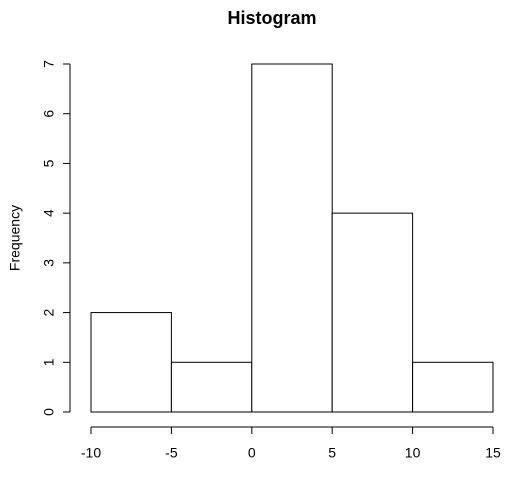 The width and height of the screenshot is (532, 481). Describe the element at coordinates (252, 453) in the screenshot. I see `x-tick-label: 0` at that location.